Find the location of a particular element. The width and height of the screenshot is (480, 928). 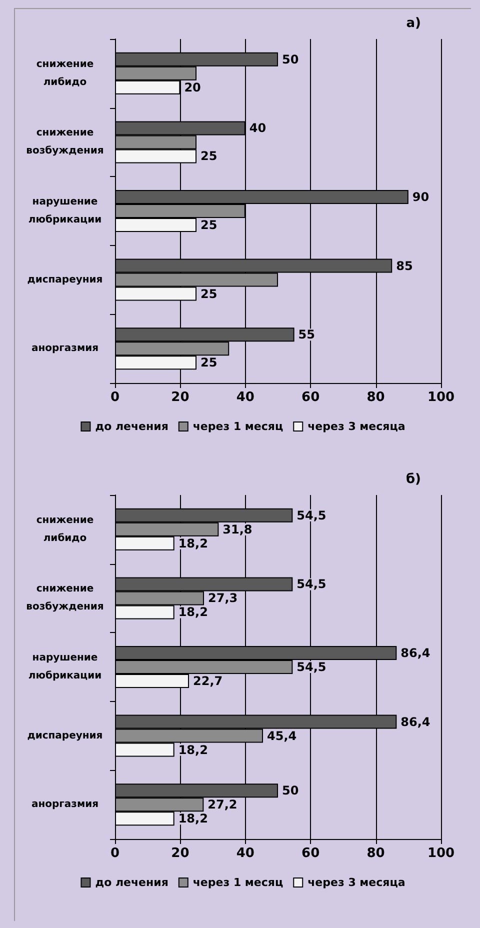

data-label: 40 is located at coordinates (257, 128).